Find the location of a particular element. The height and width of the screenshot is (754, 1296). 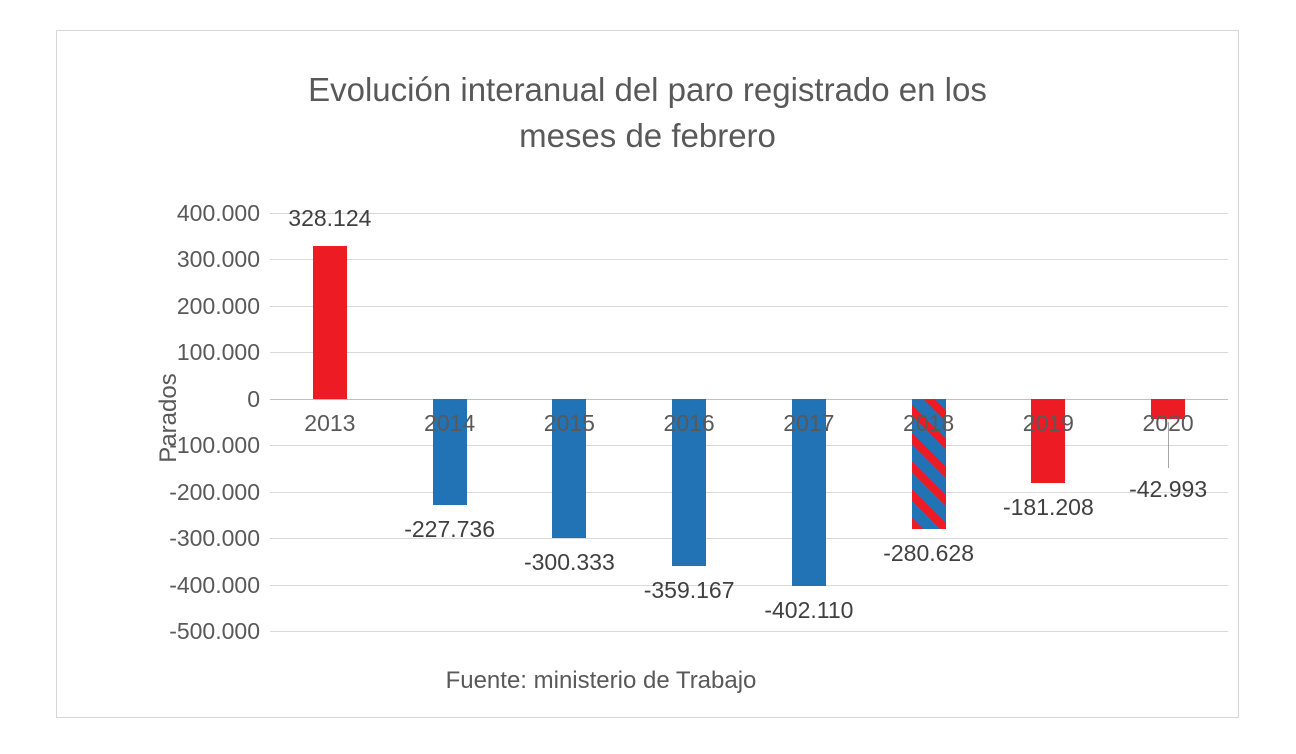

chart-title-line2: meses de febrero is located at coordinates (647, 135).